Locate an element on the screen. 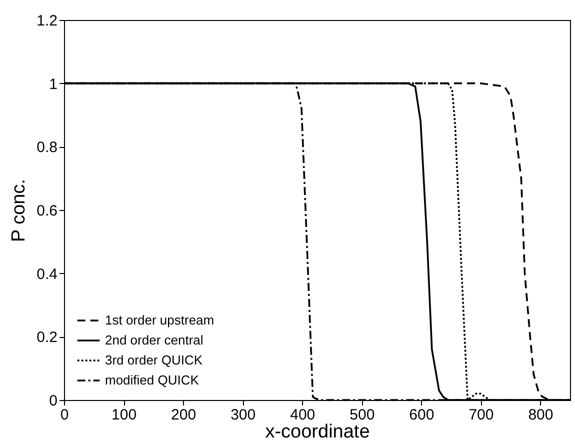 This screenshot has width=575, height=444. y-tick-label: 0 is located at coordinates (53, 401).